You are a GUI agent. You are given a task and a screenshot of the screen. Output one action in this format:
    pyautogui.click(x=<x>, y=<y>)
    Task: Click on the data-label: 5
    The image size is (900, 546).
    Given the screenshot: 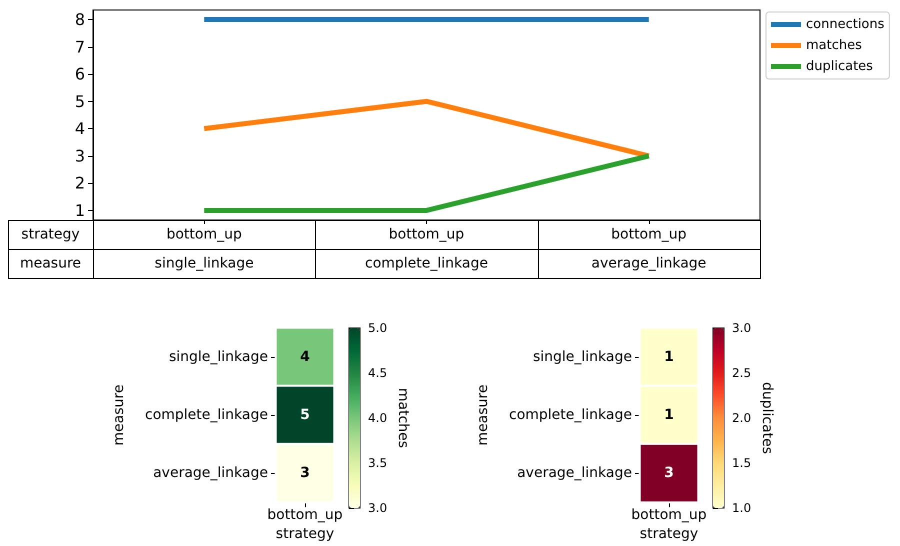 What is the action you would take?
    pyautogui.click(x=305, y=415)
    